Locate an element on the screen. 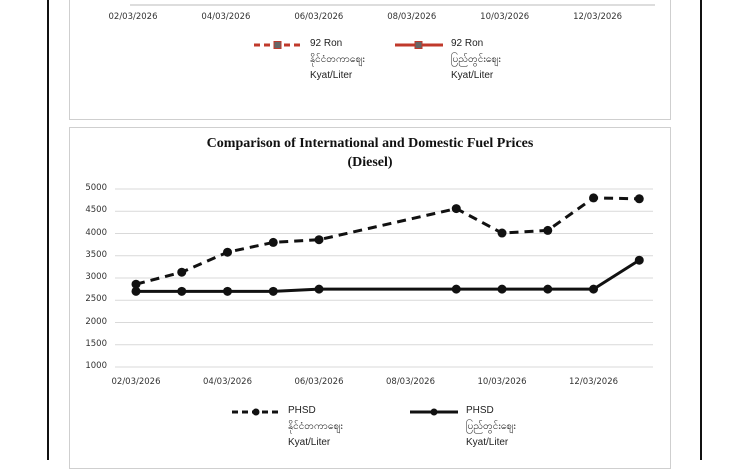  y-tick-label: 1000 is located at coordinates (96, 366).